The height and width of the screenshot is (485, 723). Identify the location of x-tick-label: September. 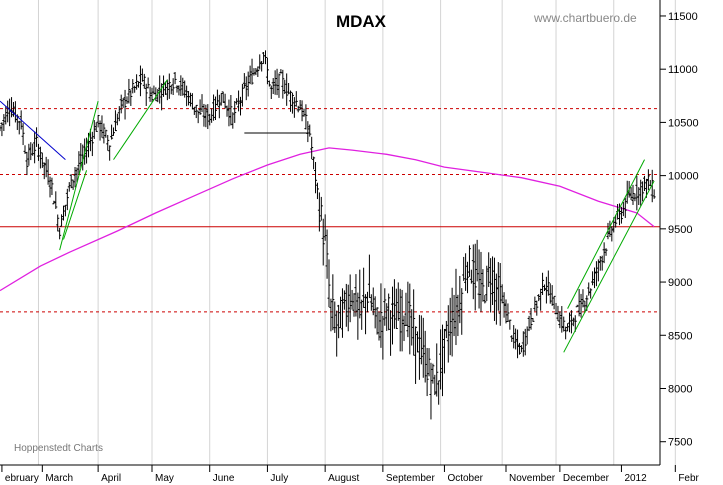
(411, 478).